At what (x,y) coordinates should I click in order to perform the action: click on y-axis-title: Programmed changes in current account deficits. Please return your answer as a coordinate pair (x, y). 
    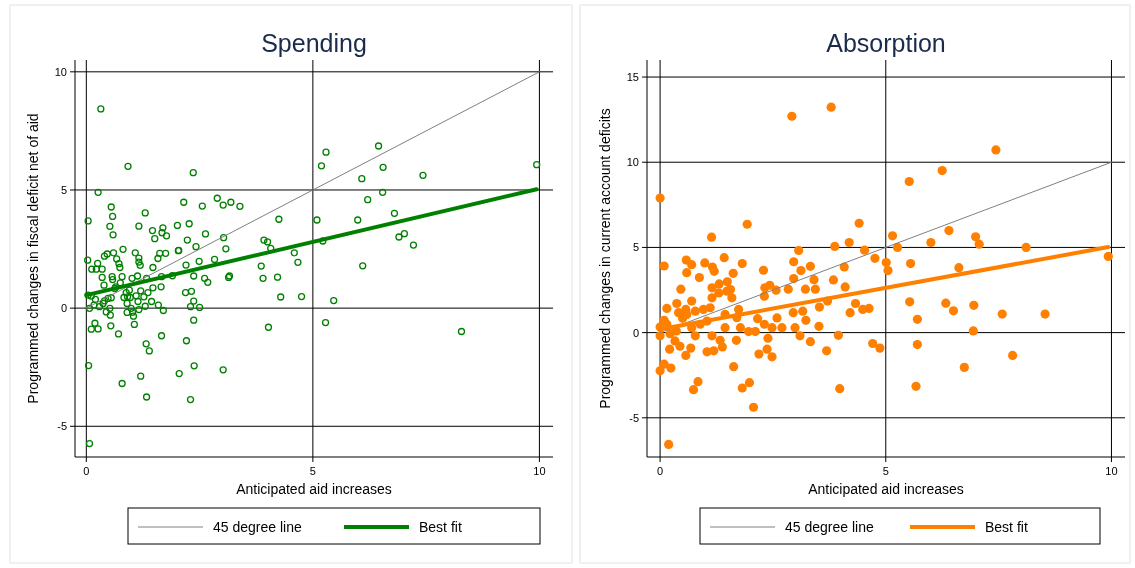
    Looking at the image, I should click on (605, 258).